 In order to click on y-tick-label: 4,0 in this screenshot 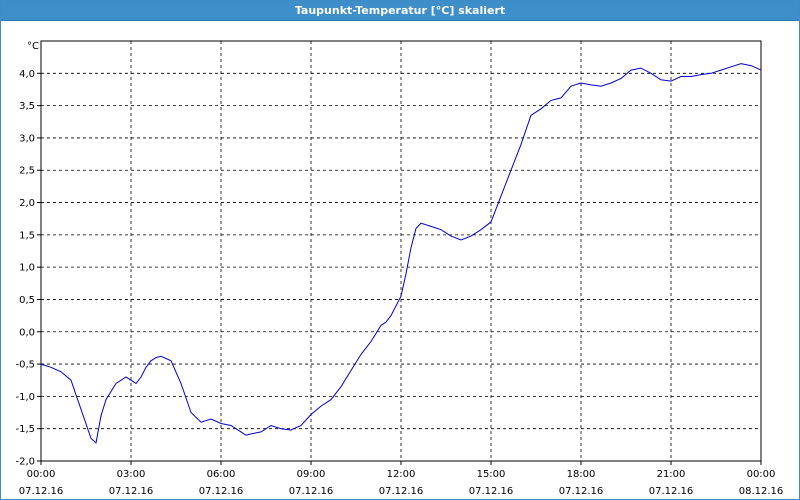, I will do `click(27, 74)`.